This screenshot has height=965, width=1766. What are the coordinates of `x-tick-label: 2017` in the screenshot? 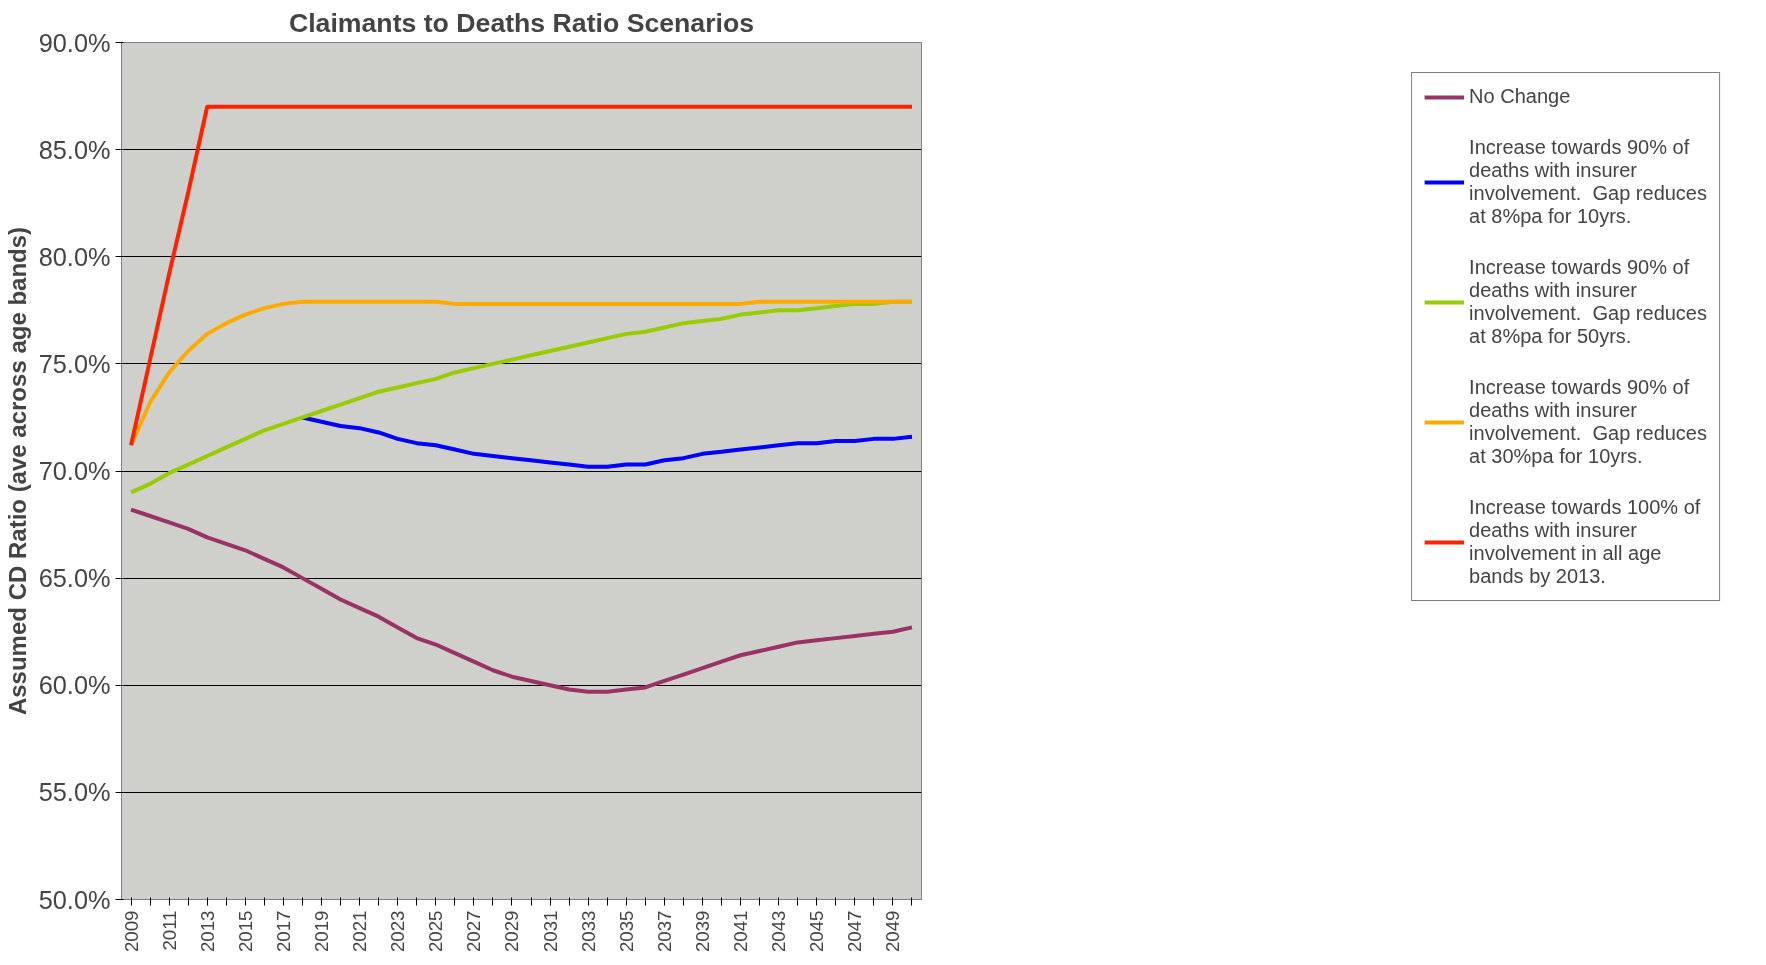 It's located at (283, 931).